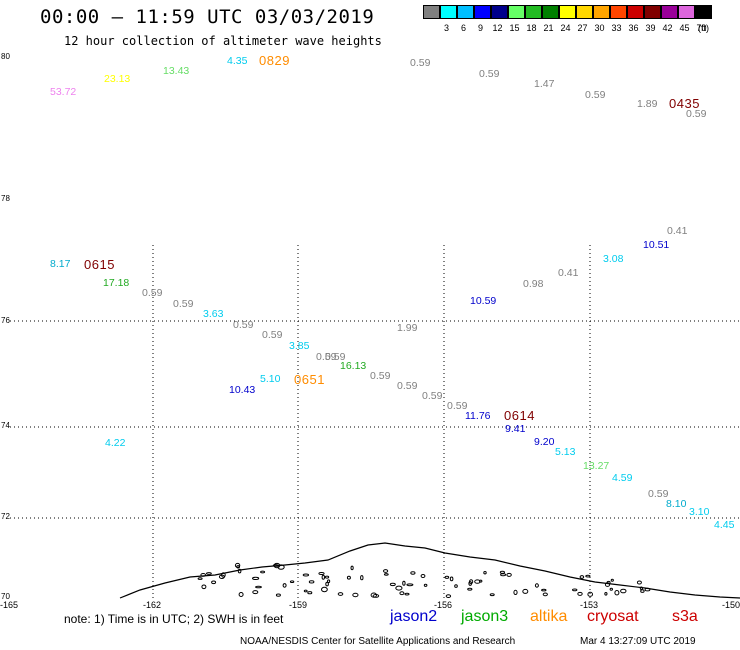 Image resolution: width=740 pixels, height=650 pixels. What do you see at coordinates (667, 28) in the screenshot?
I see `color-scale-label: 42` at bounding box center [667, 28].